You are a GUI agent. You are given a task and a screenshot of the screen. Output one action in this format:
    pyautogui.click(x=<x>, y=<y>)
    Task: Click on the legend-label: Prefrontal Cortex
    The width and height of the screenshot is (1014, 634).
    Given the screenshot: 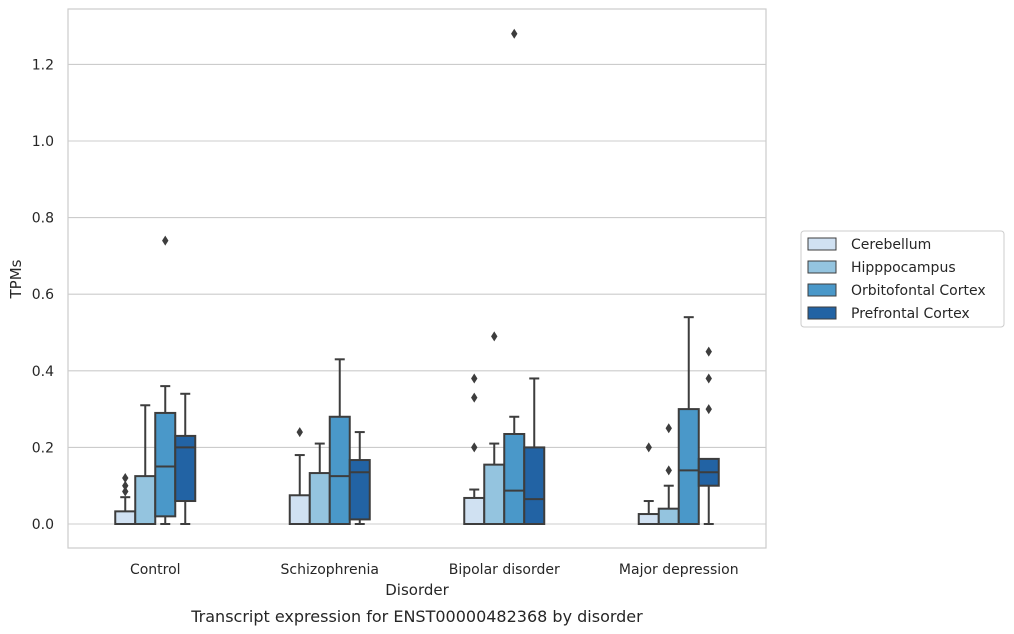 What is the action you would take?
    pyautogui.click(x=910, y=314)
    